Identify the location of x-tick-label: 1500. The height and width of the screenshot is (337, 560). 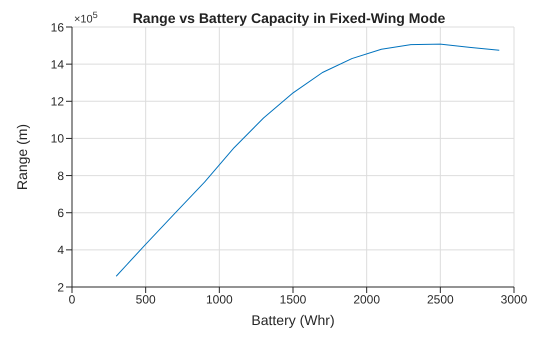
(293, 299).